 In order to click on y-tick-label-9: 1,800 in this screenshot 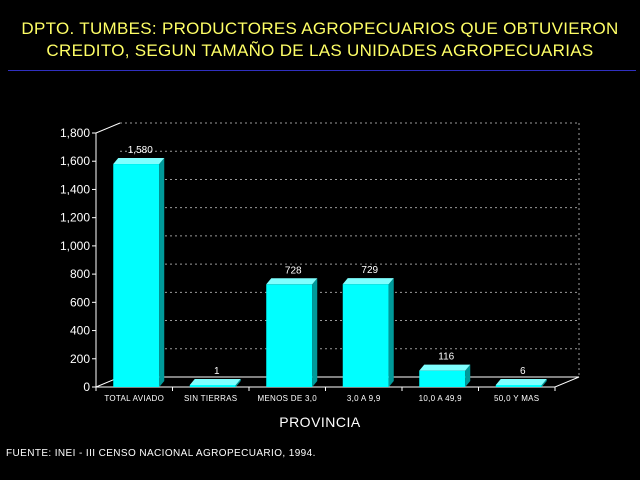, I will do `click(75, 133)`.